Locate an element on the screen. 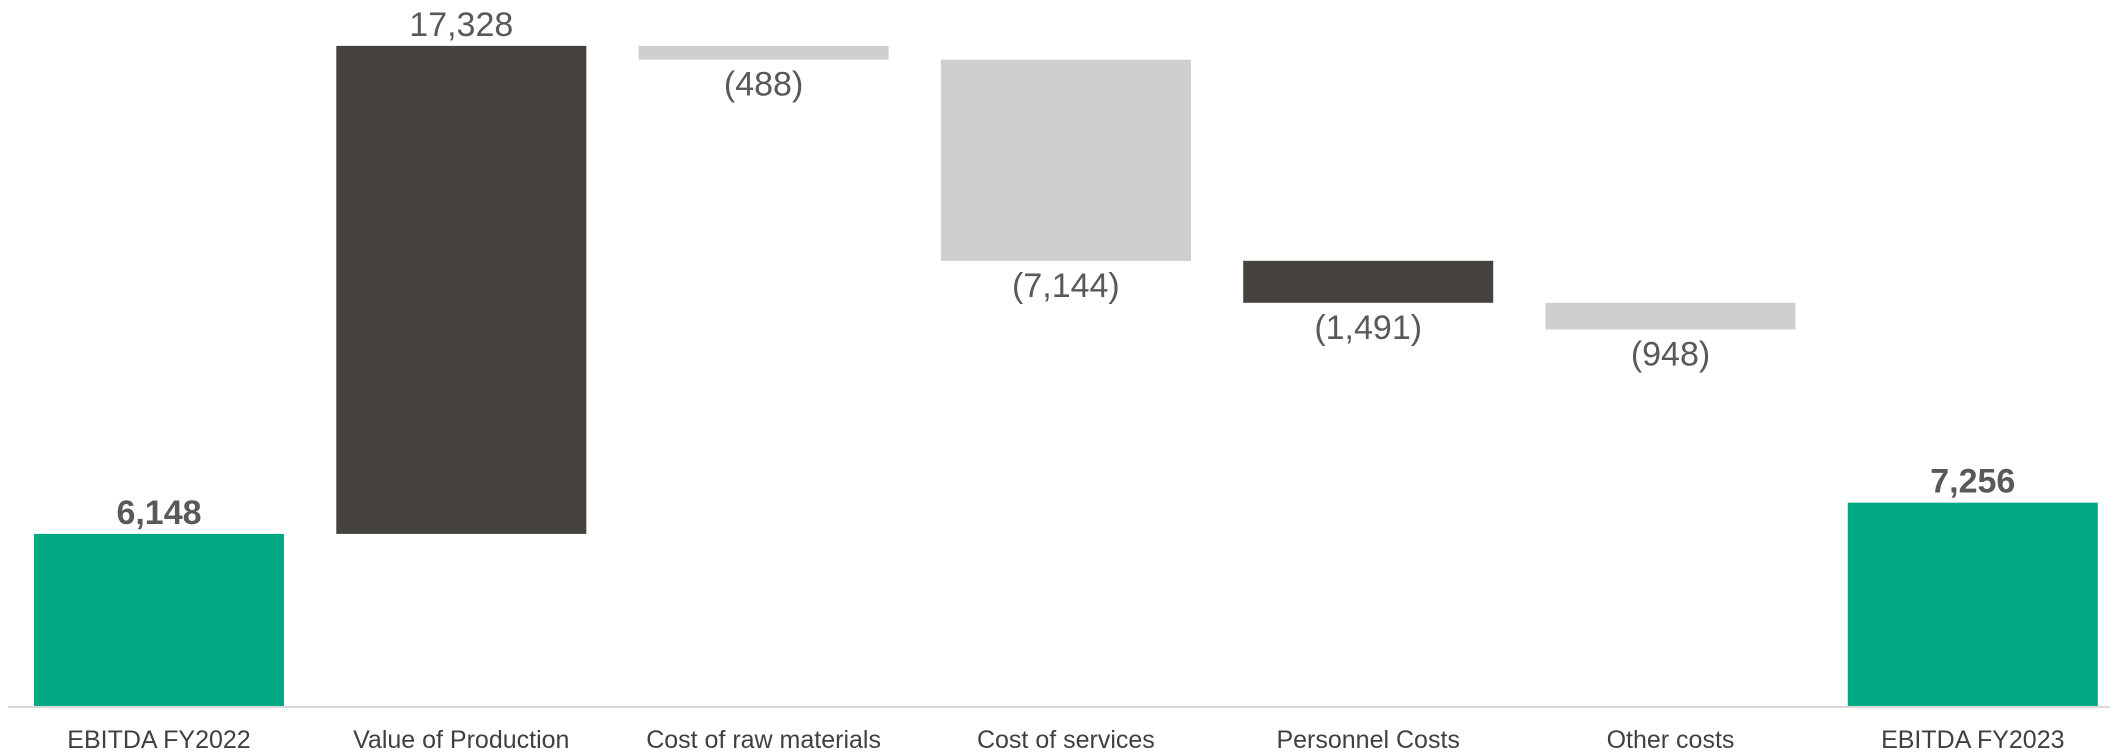 The height and width of the screenshot is (755, 2117). value-label-cost-of-services: (7,144) is located at coordinates (1066, 286).